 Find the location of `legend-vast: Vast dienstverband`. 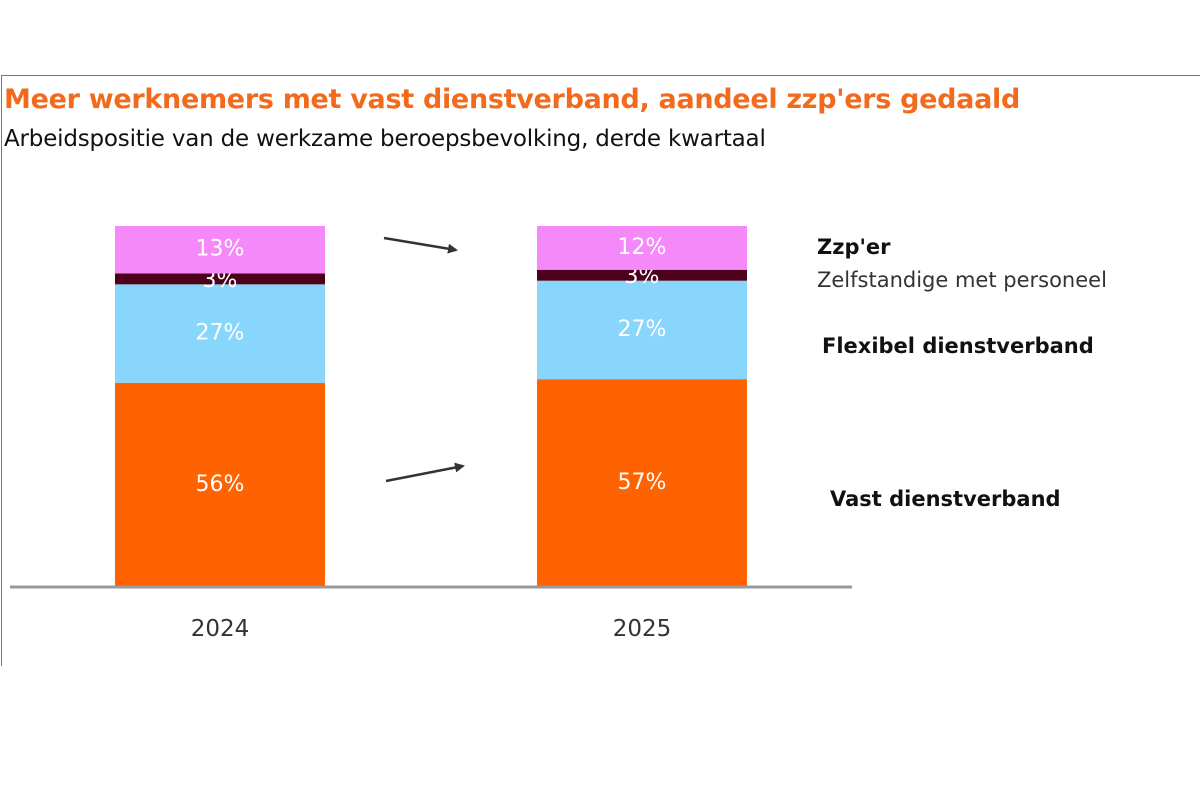

legend-vast: Vast dienstverband is located at coordinates (945, 499).